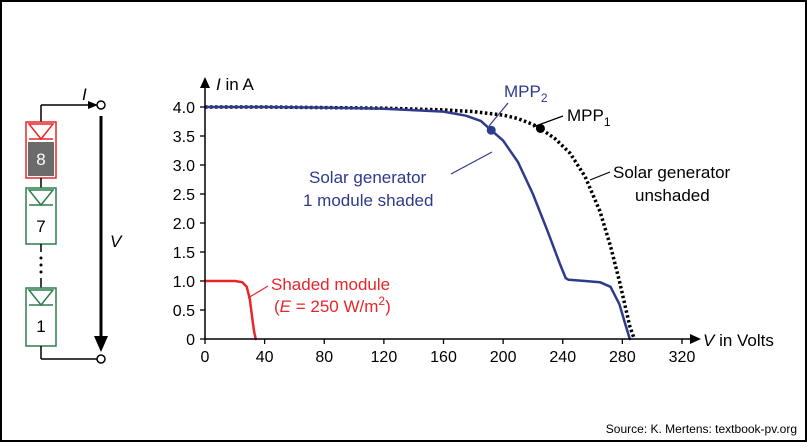  What do you see at coordinates (184, 195) in the screenshot?
I see `y-tick-label: 2.5` at bounding box center [184, 195].